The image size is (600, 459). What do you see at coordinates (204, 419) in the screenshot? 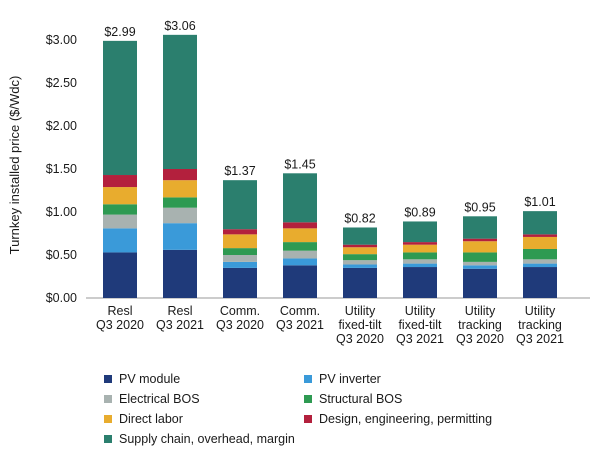
I see `legend-item: Direct labor` at bounding box center [204, 419].